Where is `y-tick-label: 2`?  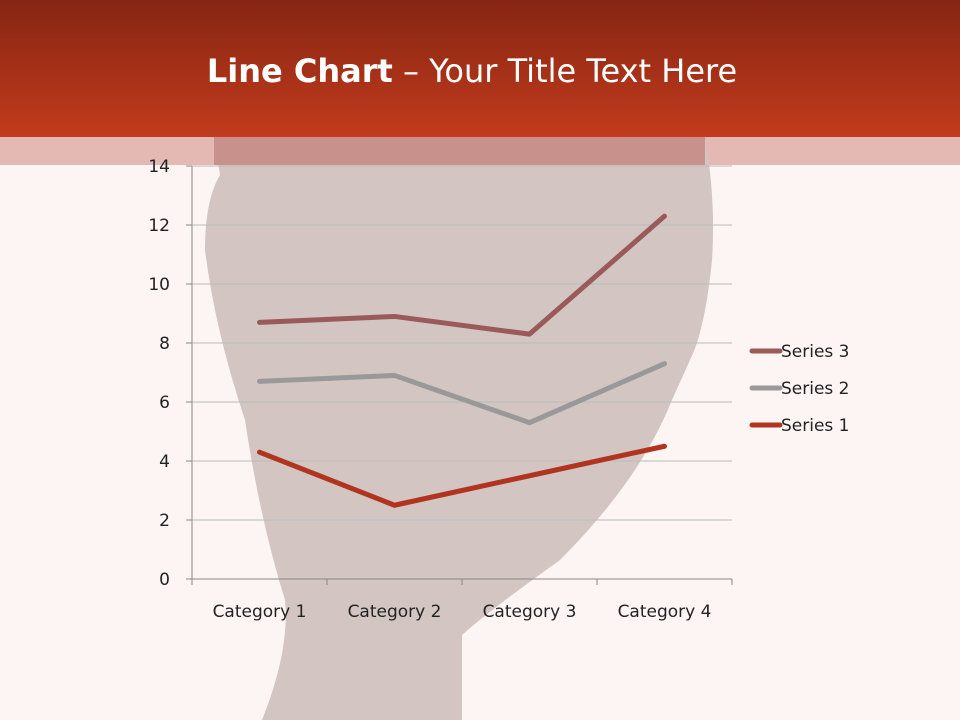
y-tick-label: 2 is located at coordinates (164, 521).